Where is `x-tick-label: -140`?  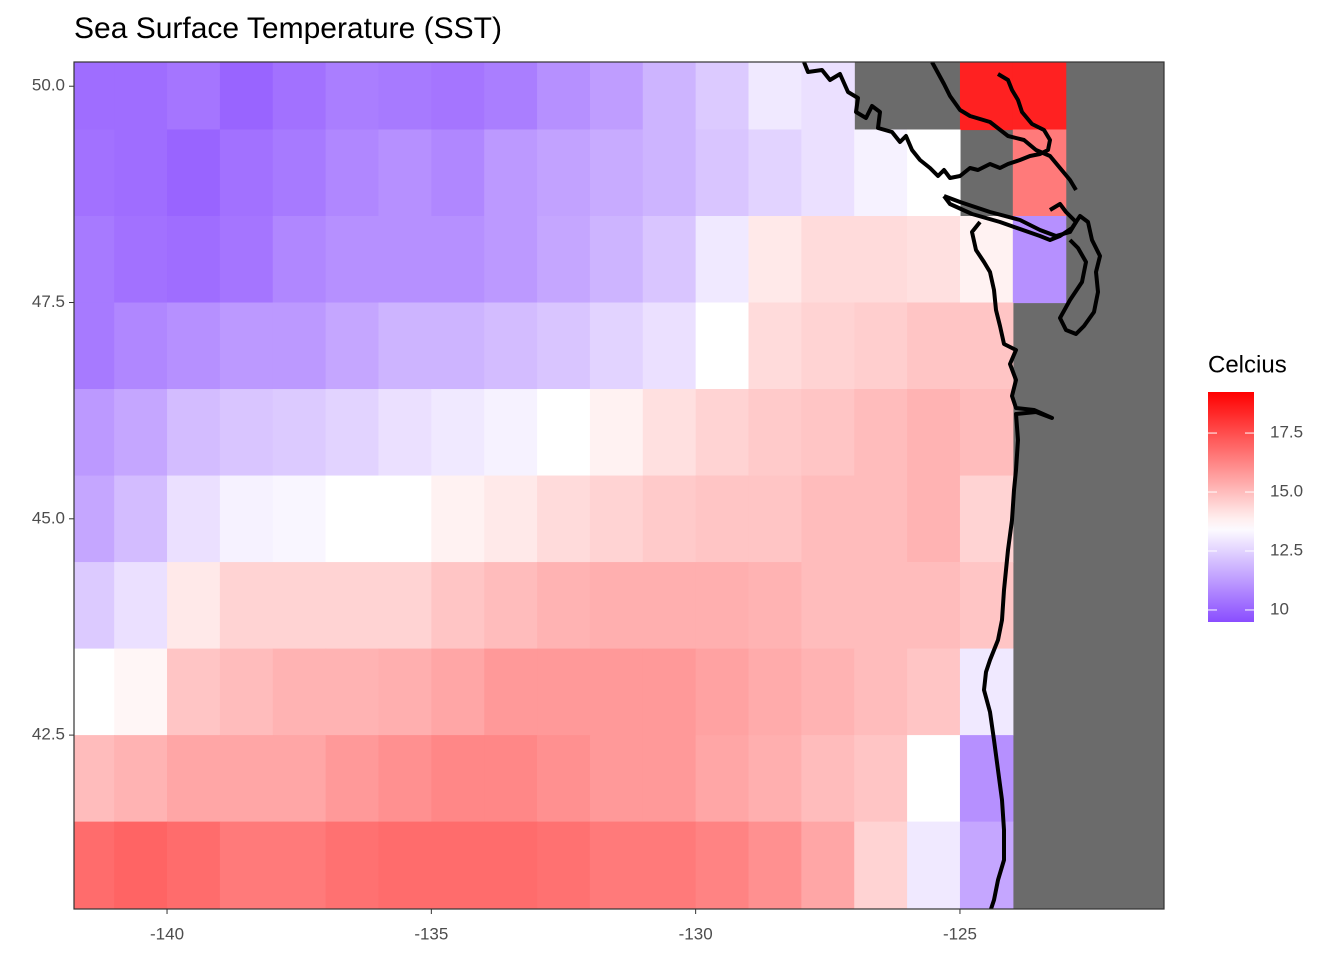
x-tick-label: -140 is located at coordinates (167, 933).